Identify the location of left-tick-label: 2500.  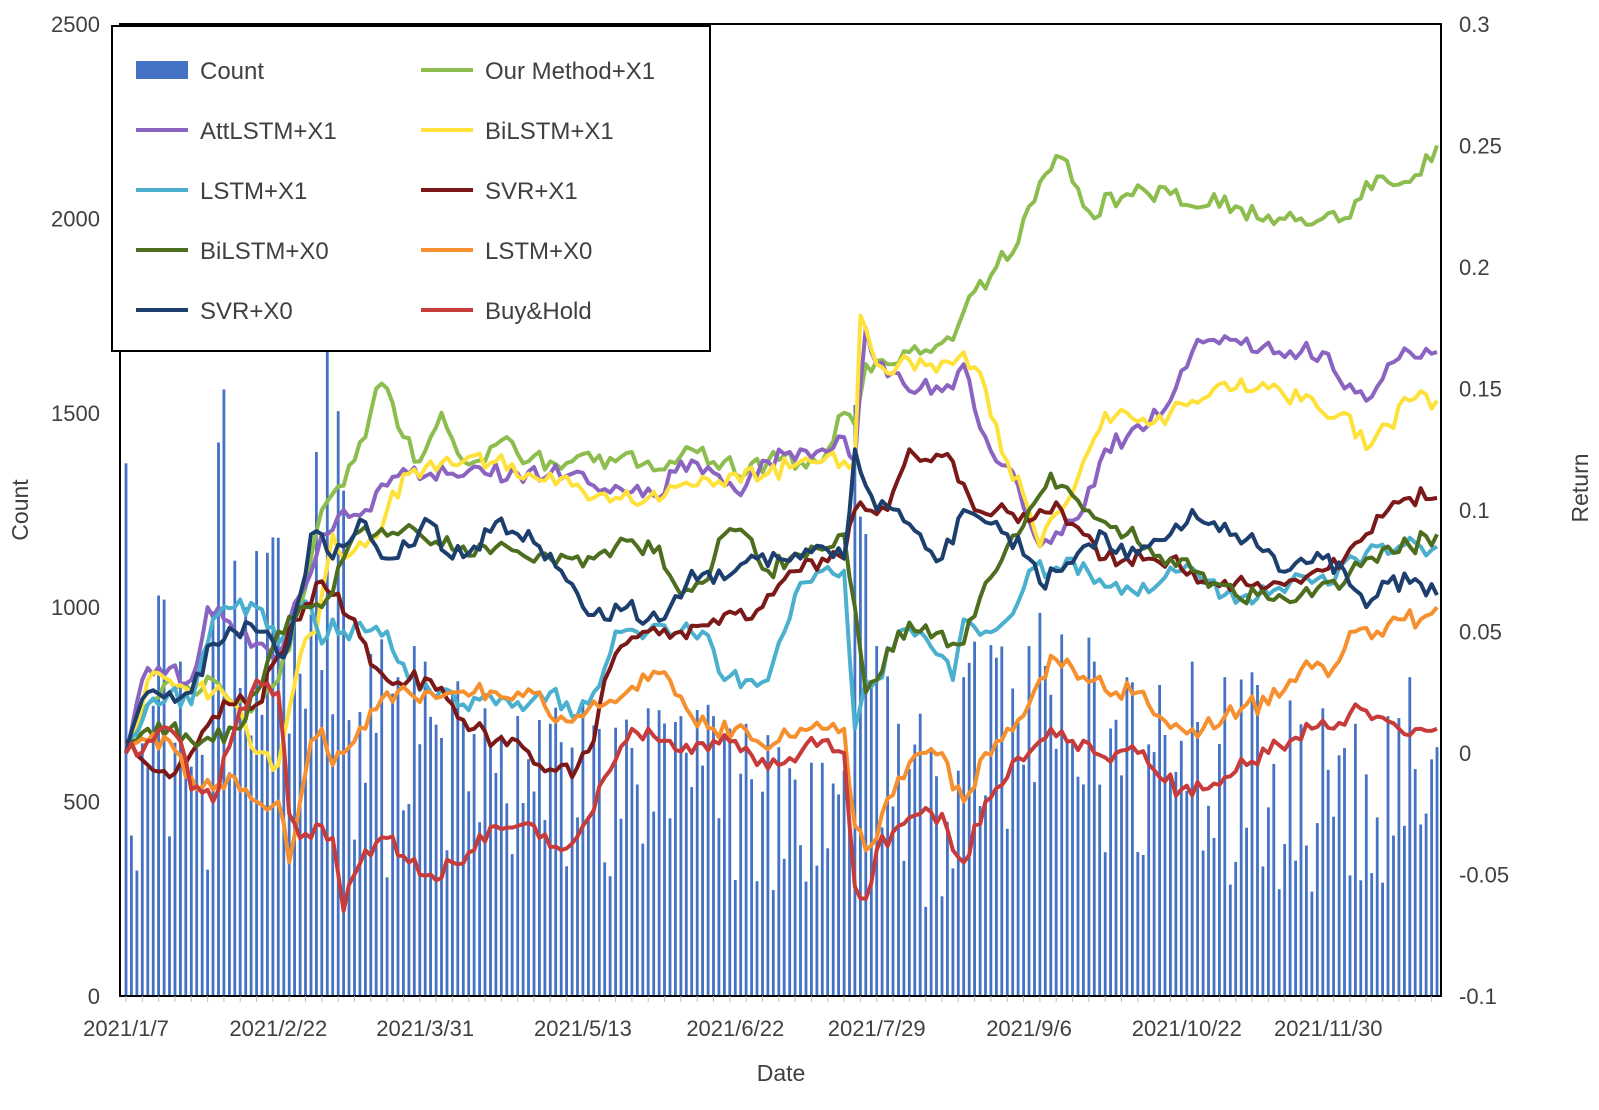
(75, 24).